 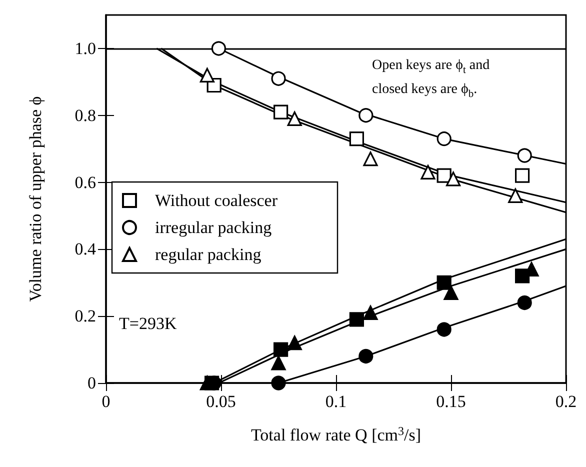 I want to click on y-tick-label: 0, so click(x=92, y=383).